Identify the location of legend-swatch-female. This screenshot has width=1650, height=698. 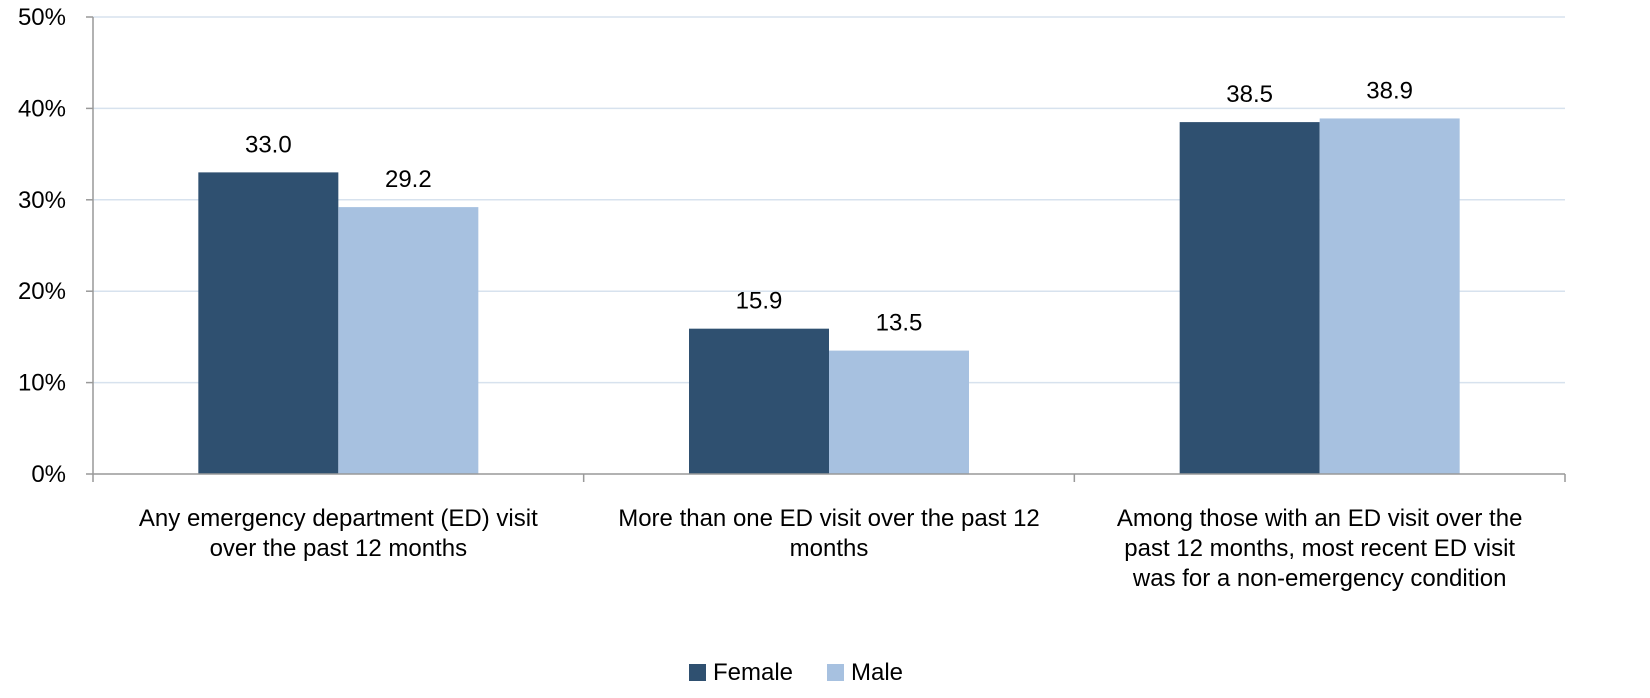
(697, 672).